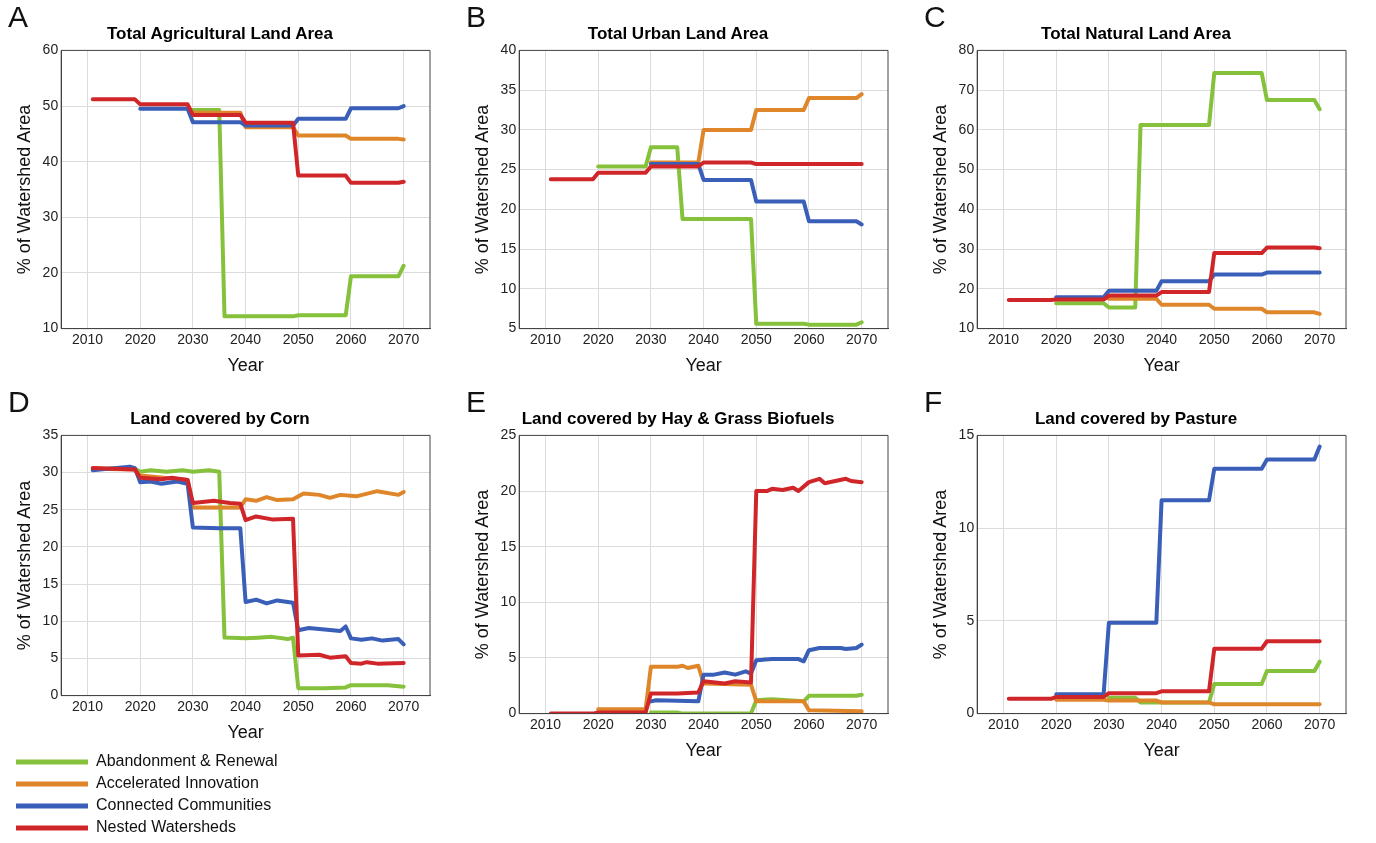  Describe the element at coordinates (476, 402) in the screenshot. I see `text: E` at that location.